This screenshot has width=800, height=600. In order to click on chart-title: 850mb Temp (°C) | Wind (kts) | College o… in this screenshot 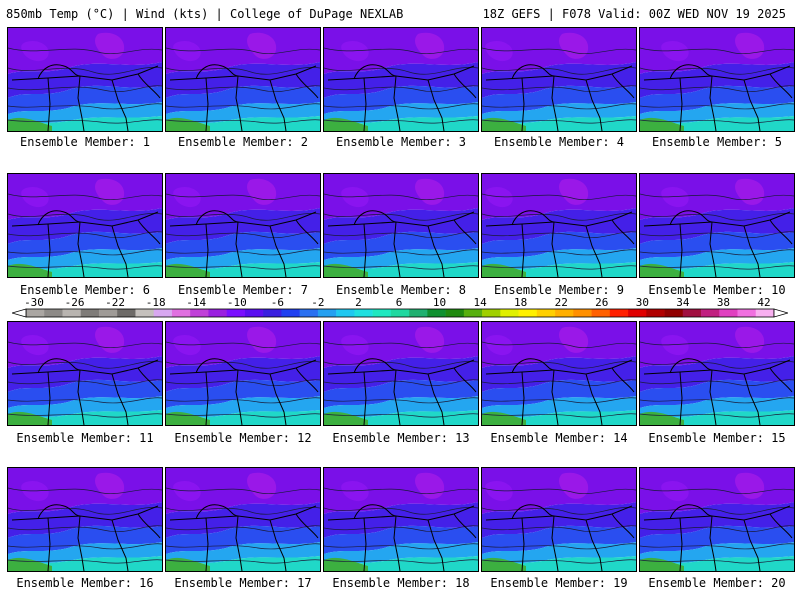, I will do `click(205, 14)`.